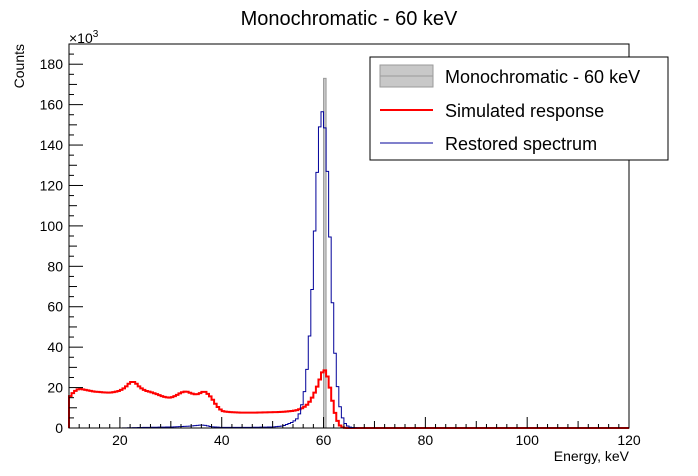 Image resolution: width=698 pixels, height=476 pixels. I want to click on y-multiplier-exponent: 3, so click(96, 34).